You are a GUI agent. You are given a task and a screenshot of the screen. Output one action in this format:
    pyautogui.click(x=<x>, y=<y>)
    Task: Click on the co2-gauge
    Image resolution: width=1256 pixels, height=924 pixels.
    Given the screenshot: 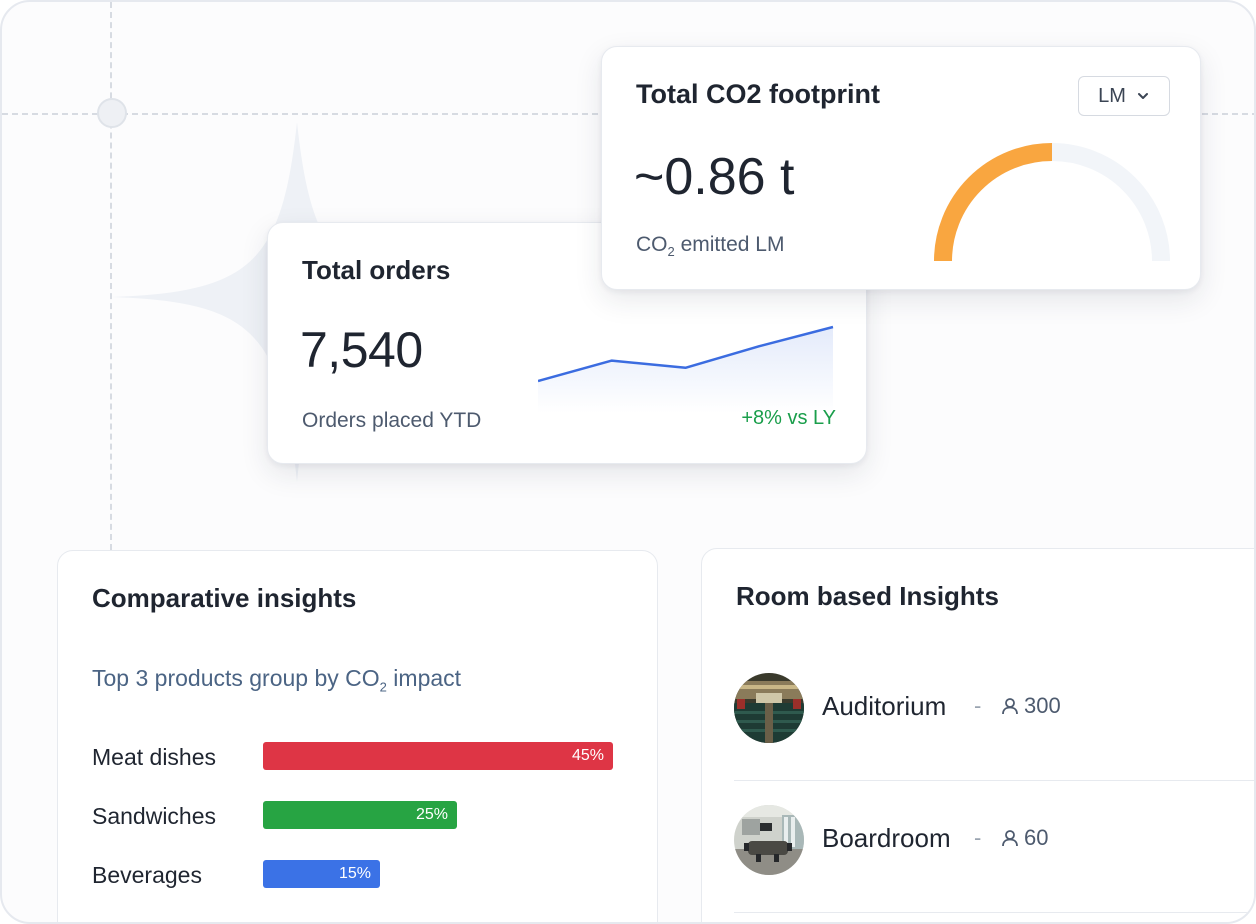 What is the action you would take?
    pyautogui.click(x=1052, y=202)
    